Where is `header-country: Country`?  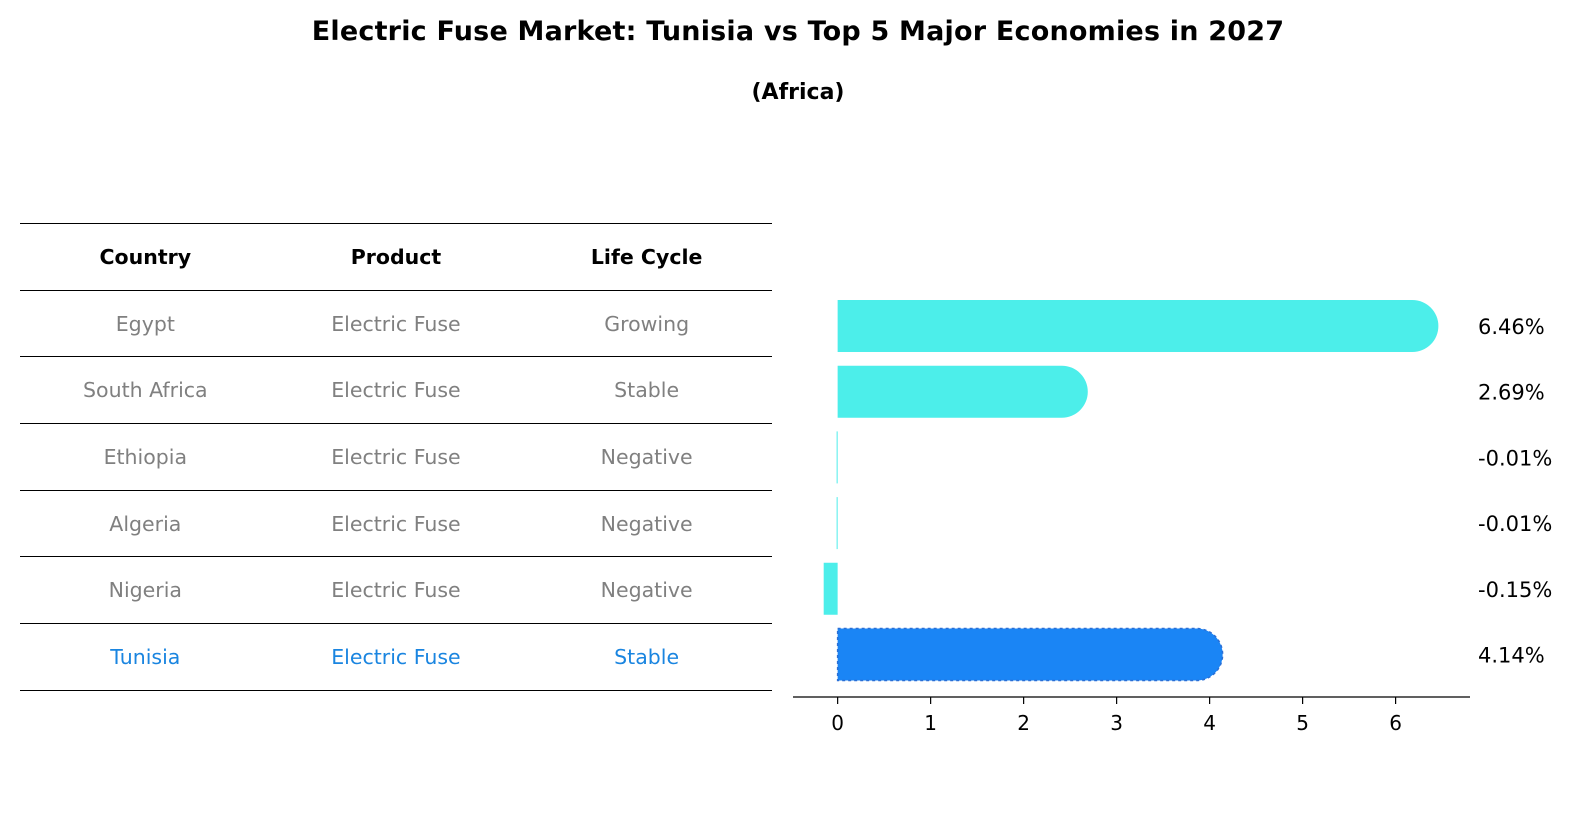
header-country: Country is located at coordinates (145, 257).